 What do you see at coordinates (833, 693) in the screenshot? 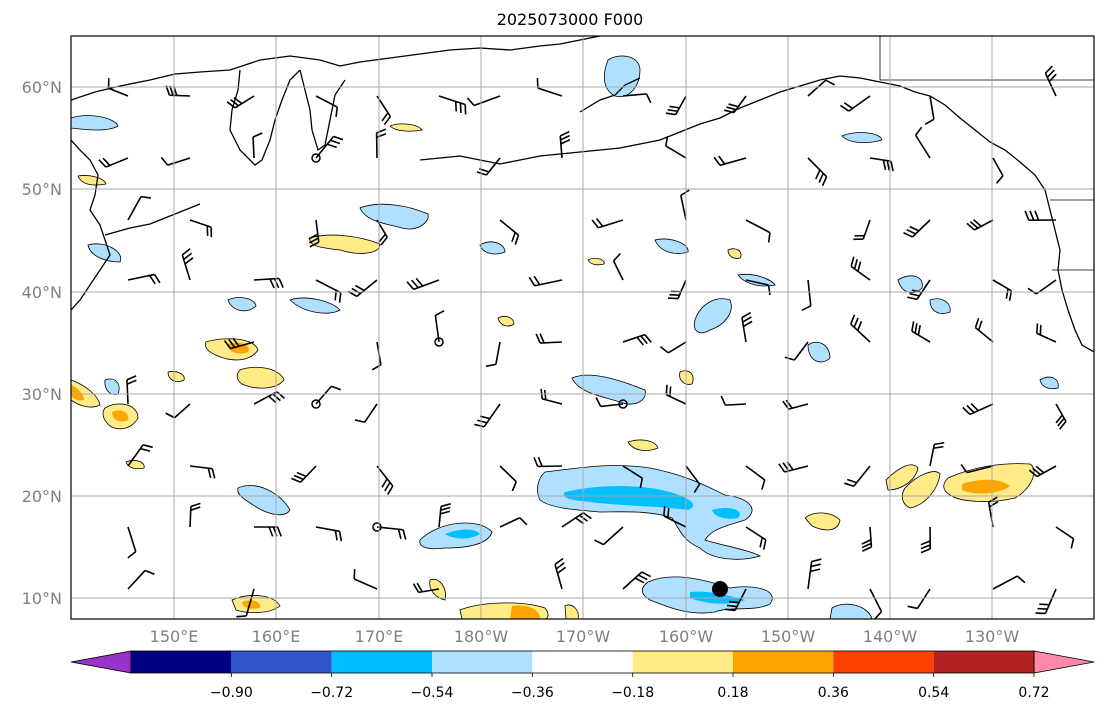
I see `colorbar-label: 0.36` at bounding box center [833, 693].